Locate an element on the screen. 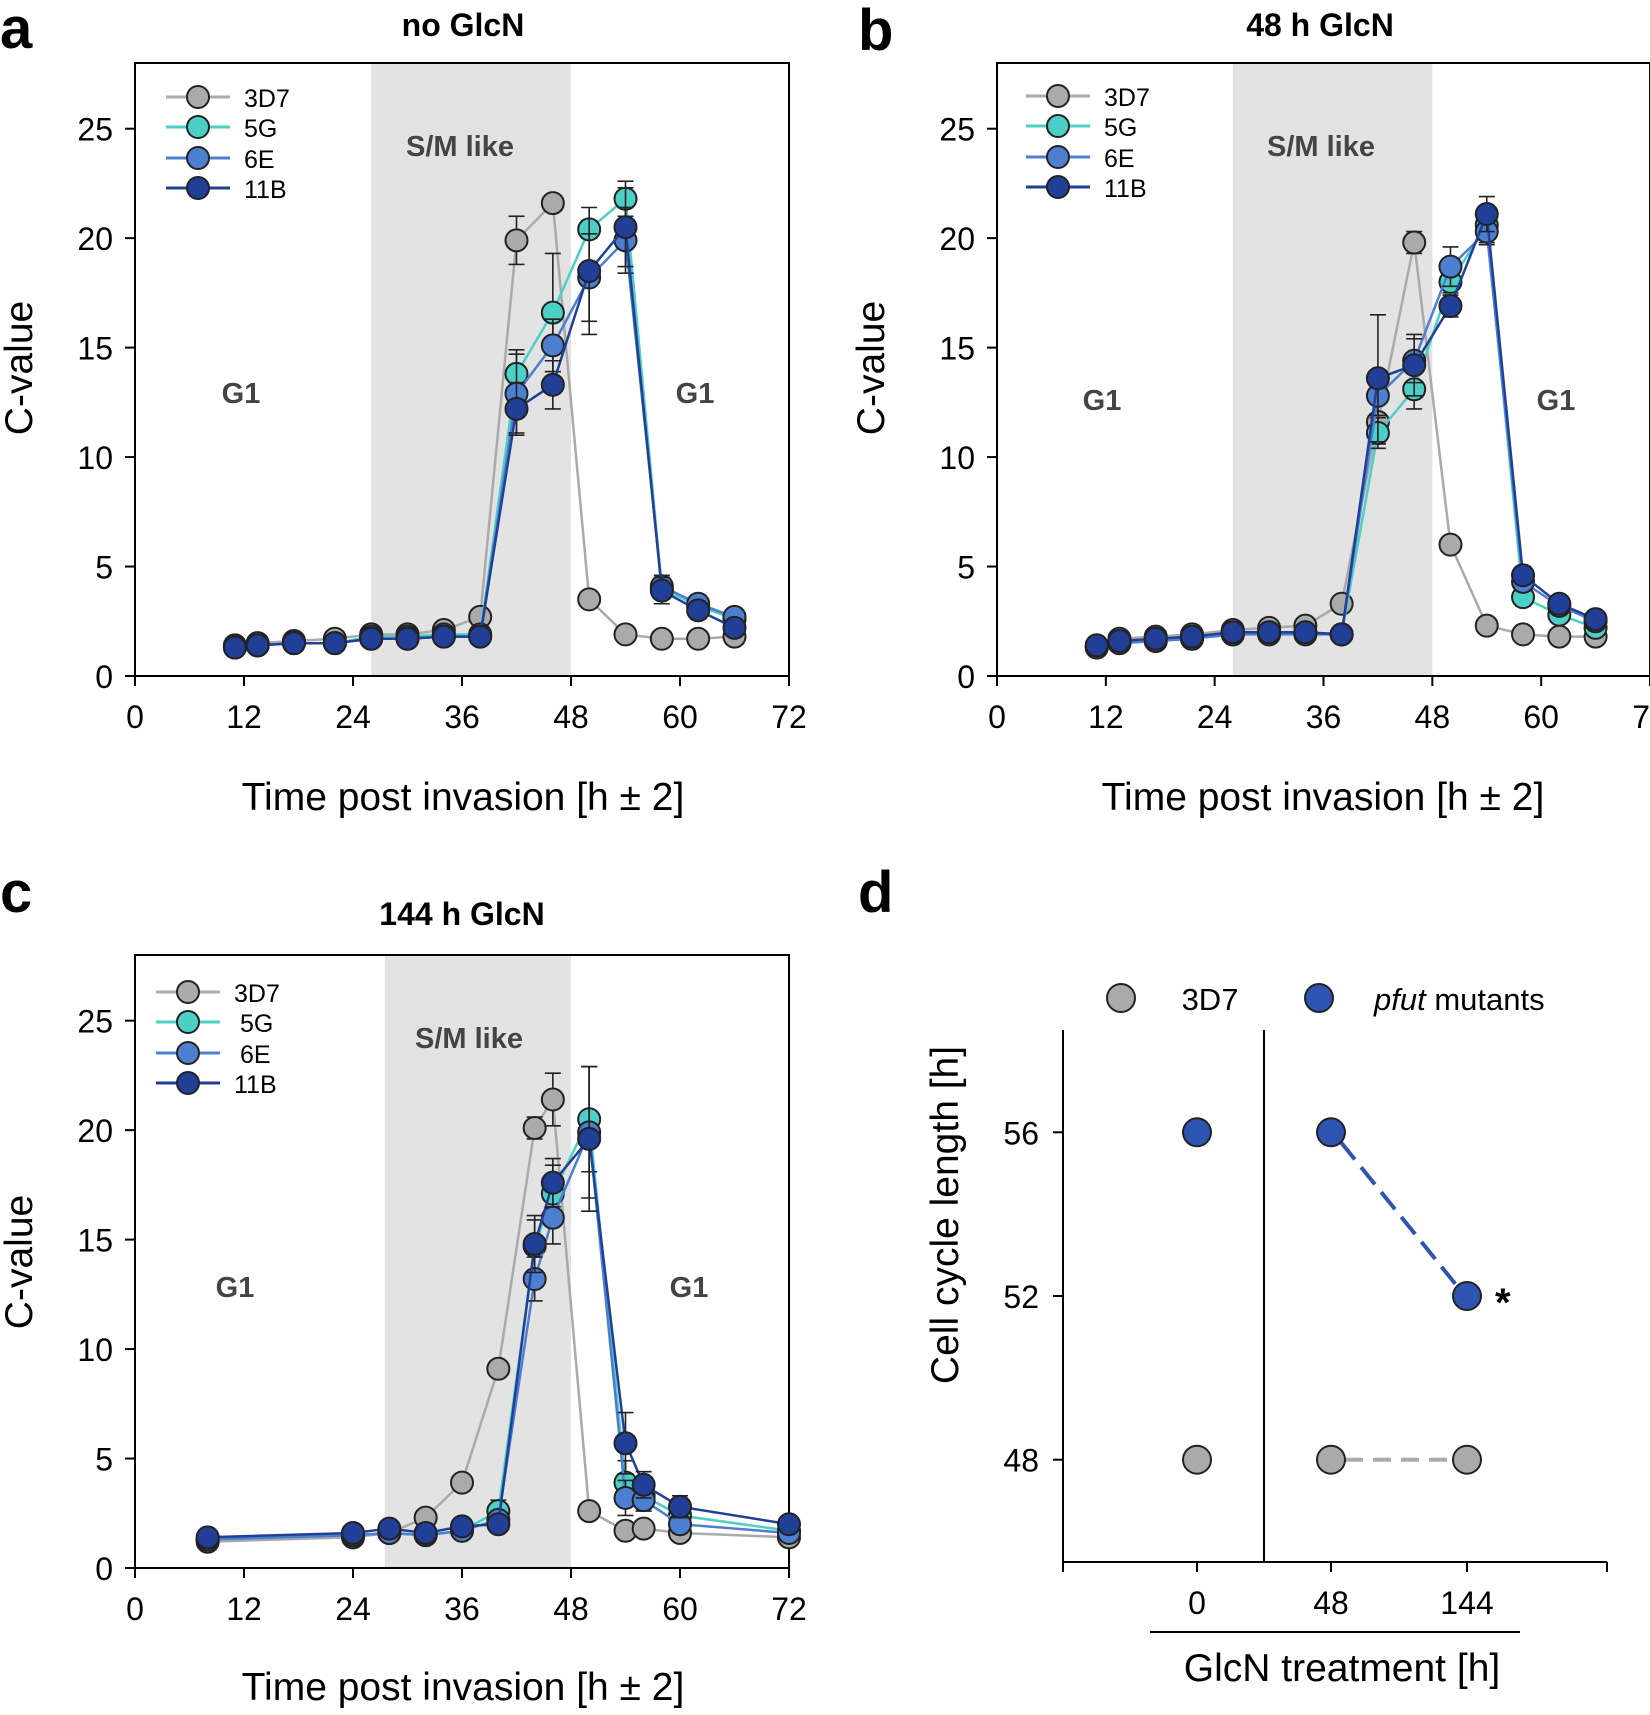  legend-item-5g: 5G is located at coordinates (214, 1024).